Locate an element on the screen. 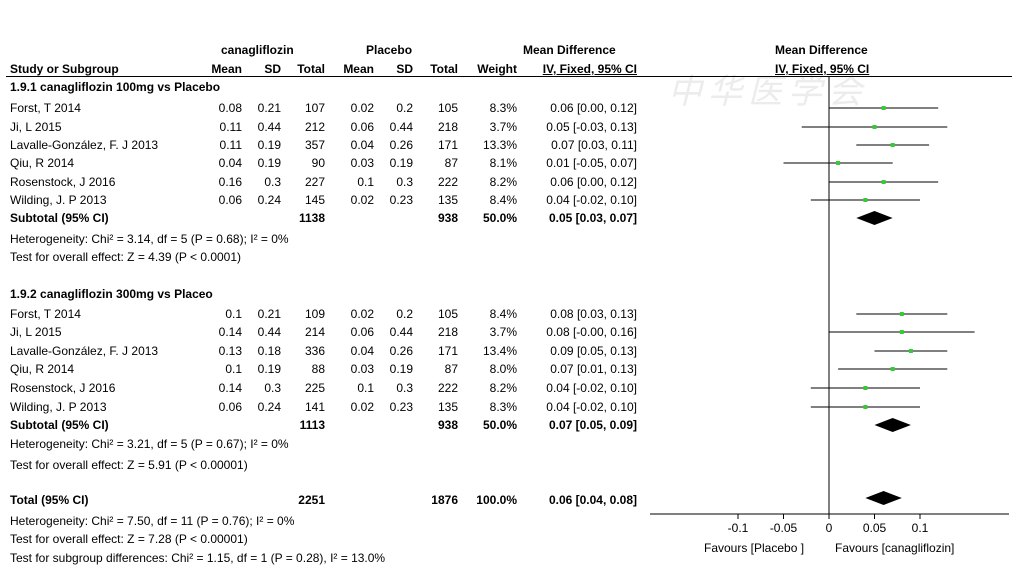 The width and height of the screenshot is (1013, 567). mean-treatment: 0.08 is located at coordinates (230, 108).